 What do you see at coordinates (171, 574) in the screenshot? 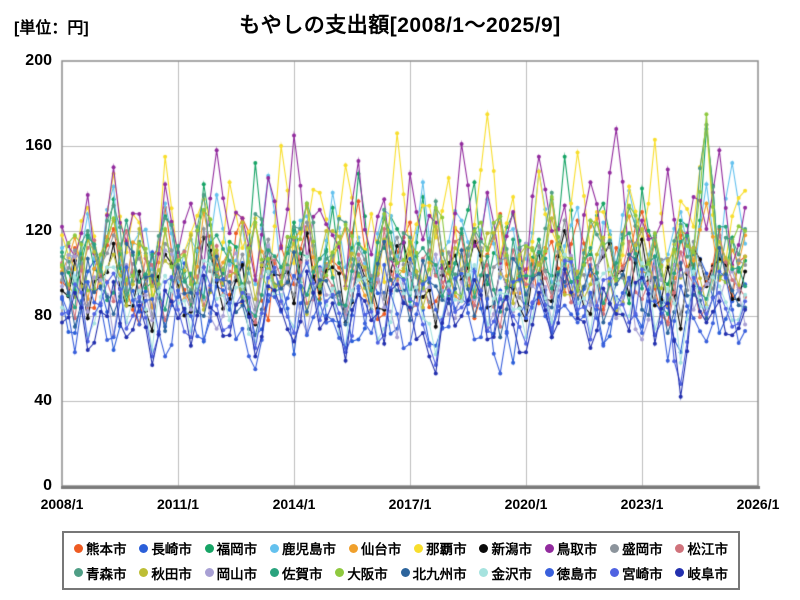
I see `legend-label: 秋田市` at bounding box center [171, 574].